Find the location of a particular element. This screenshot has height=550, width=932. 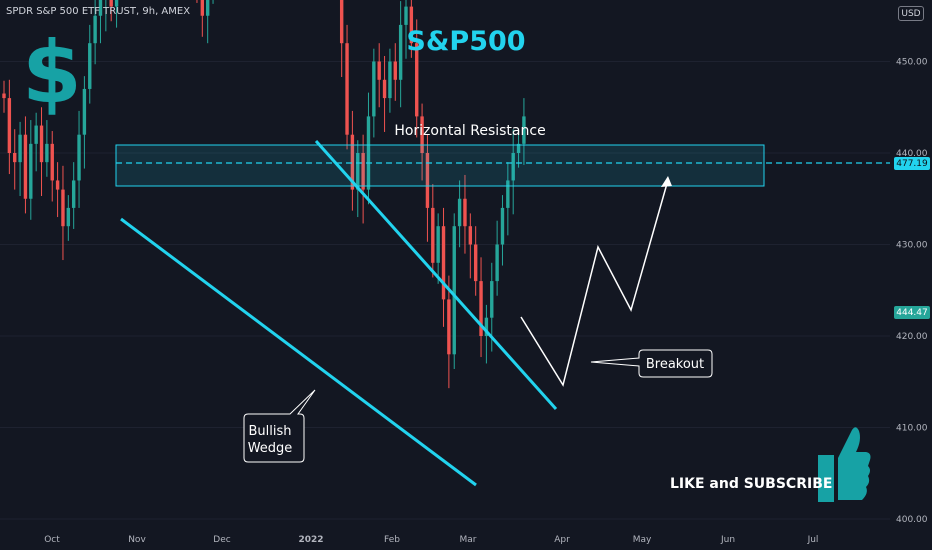

like-subscribe-text: LIKE and SUBSCRIBE is located at coordinates (751, 484).